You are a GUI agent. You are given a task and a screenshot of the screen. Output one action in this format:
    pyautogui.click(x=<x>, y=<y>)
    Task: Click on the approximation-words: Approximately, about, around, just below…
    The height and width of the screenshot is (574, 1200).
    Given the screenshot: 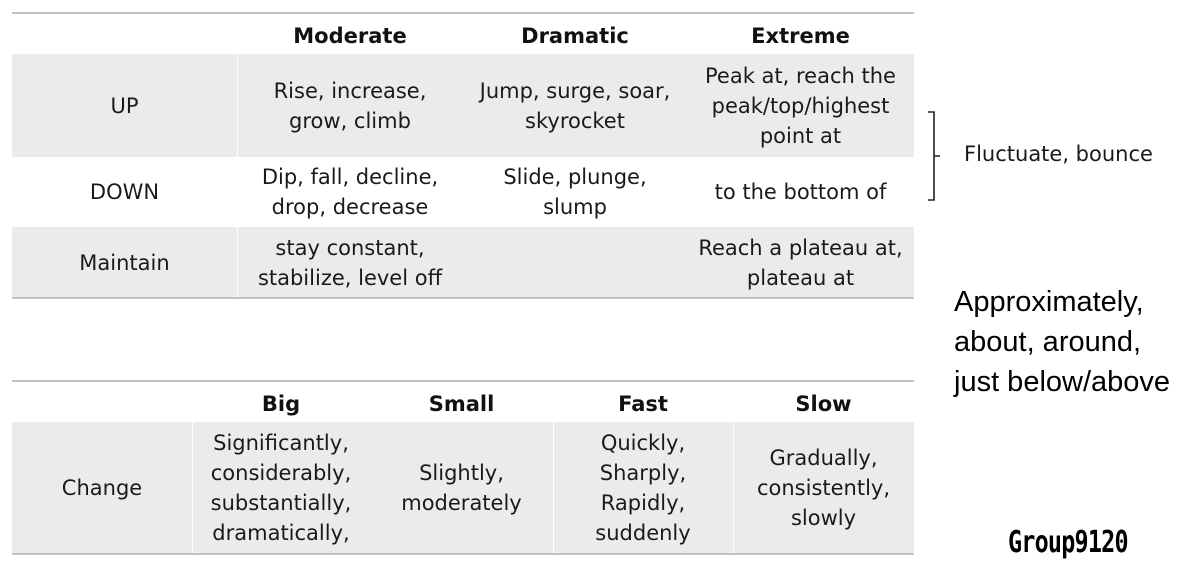 What is the action you would take?
    pyautogui.click(x=1062, y=342)
    